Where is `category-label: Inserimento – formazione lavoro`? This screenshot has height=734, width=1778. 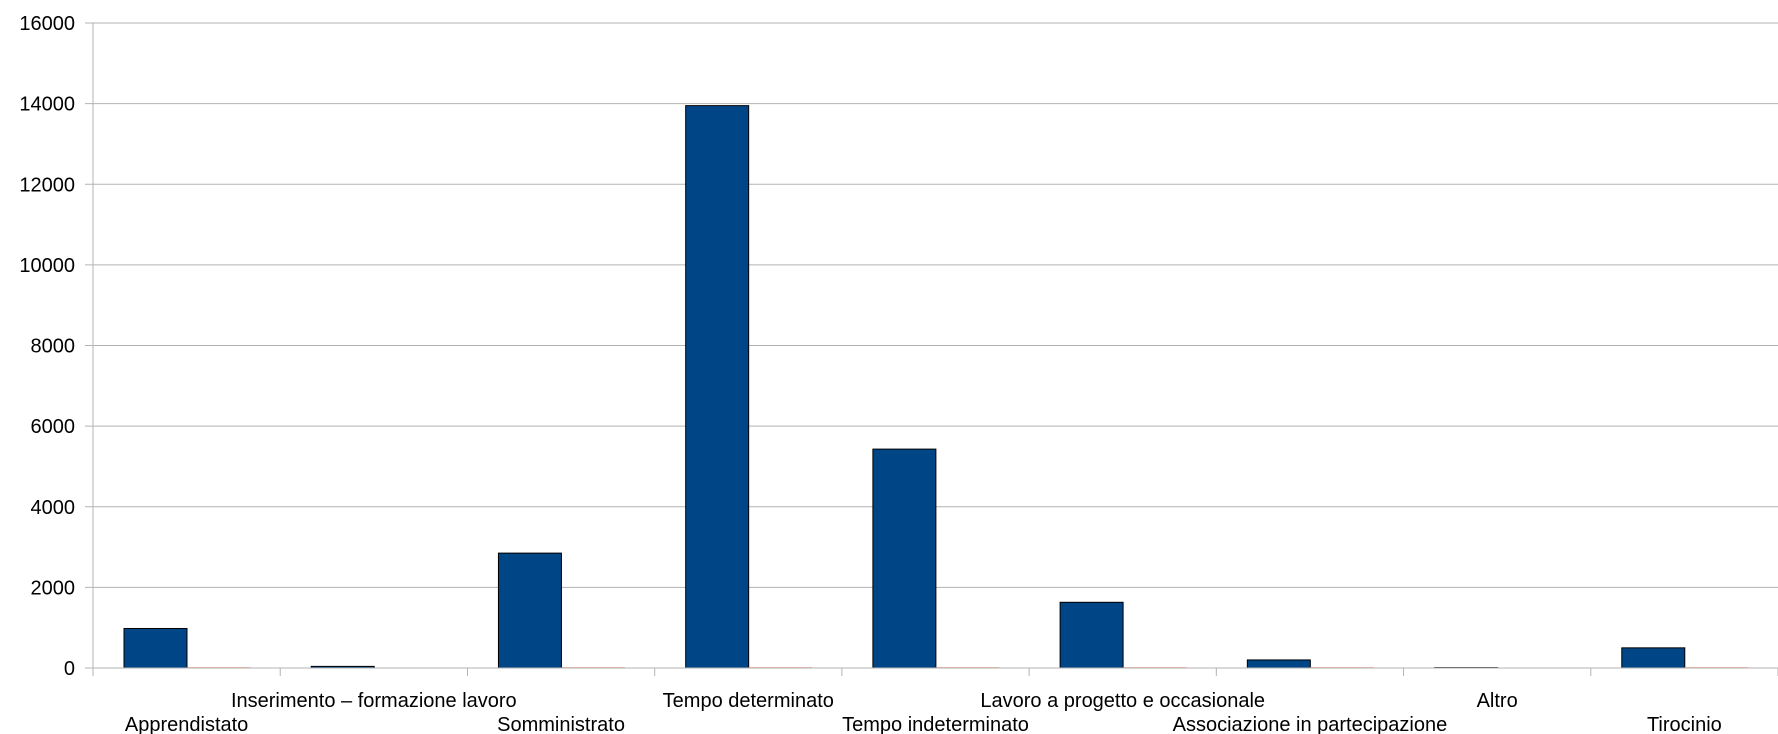
category-label: Inserimento – formazione lavoro is located at coordinates (374, 701).